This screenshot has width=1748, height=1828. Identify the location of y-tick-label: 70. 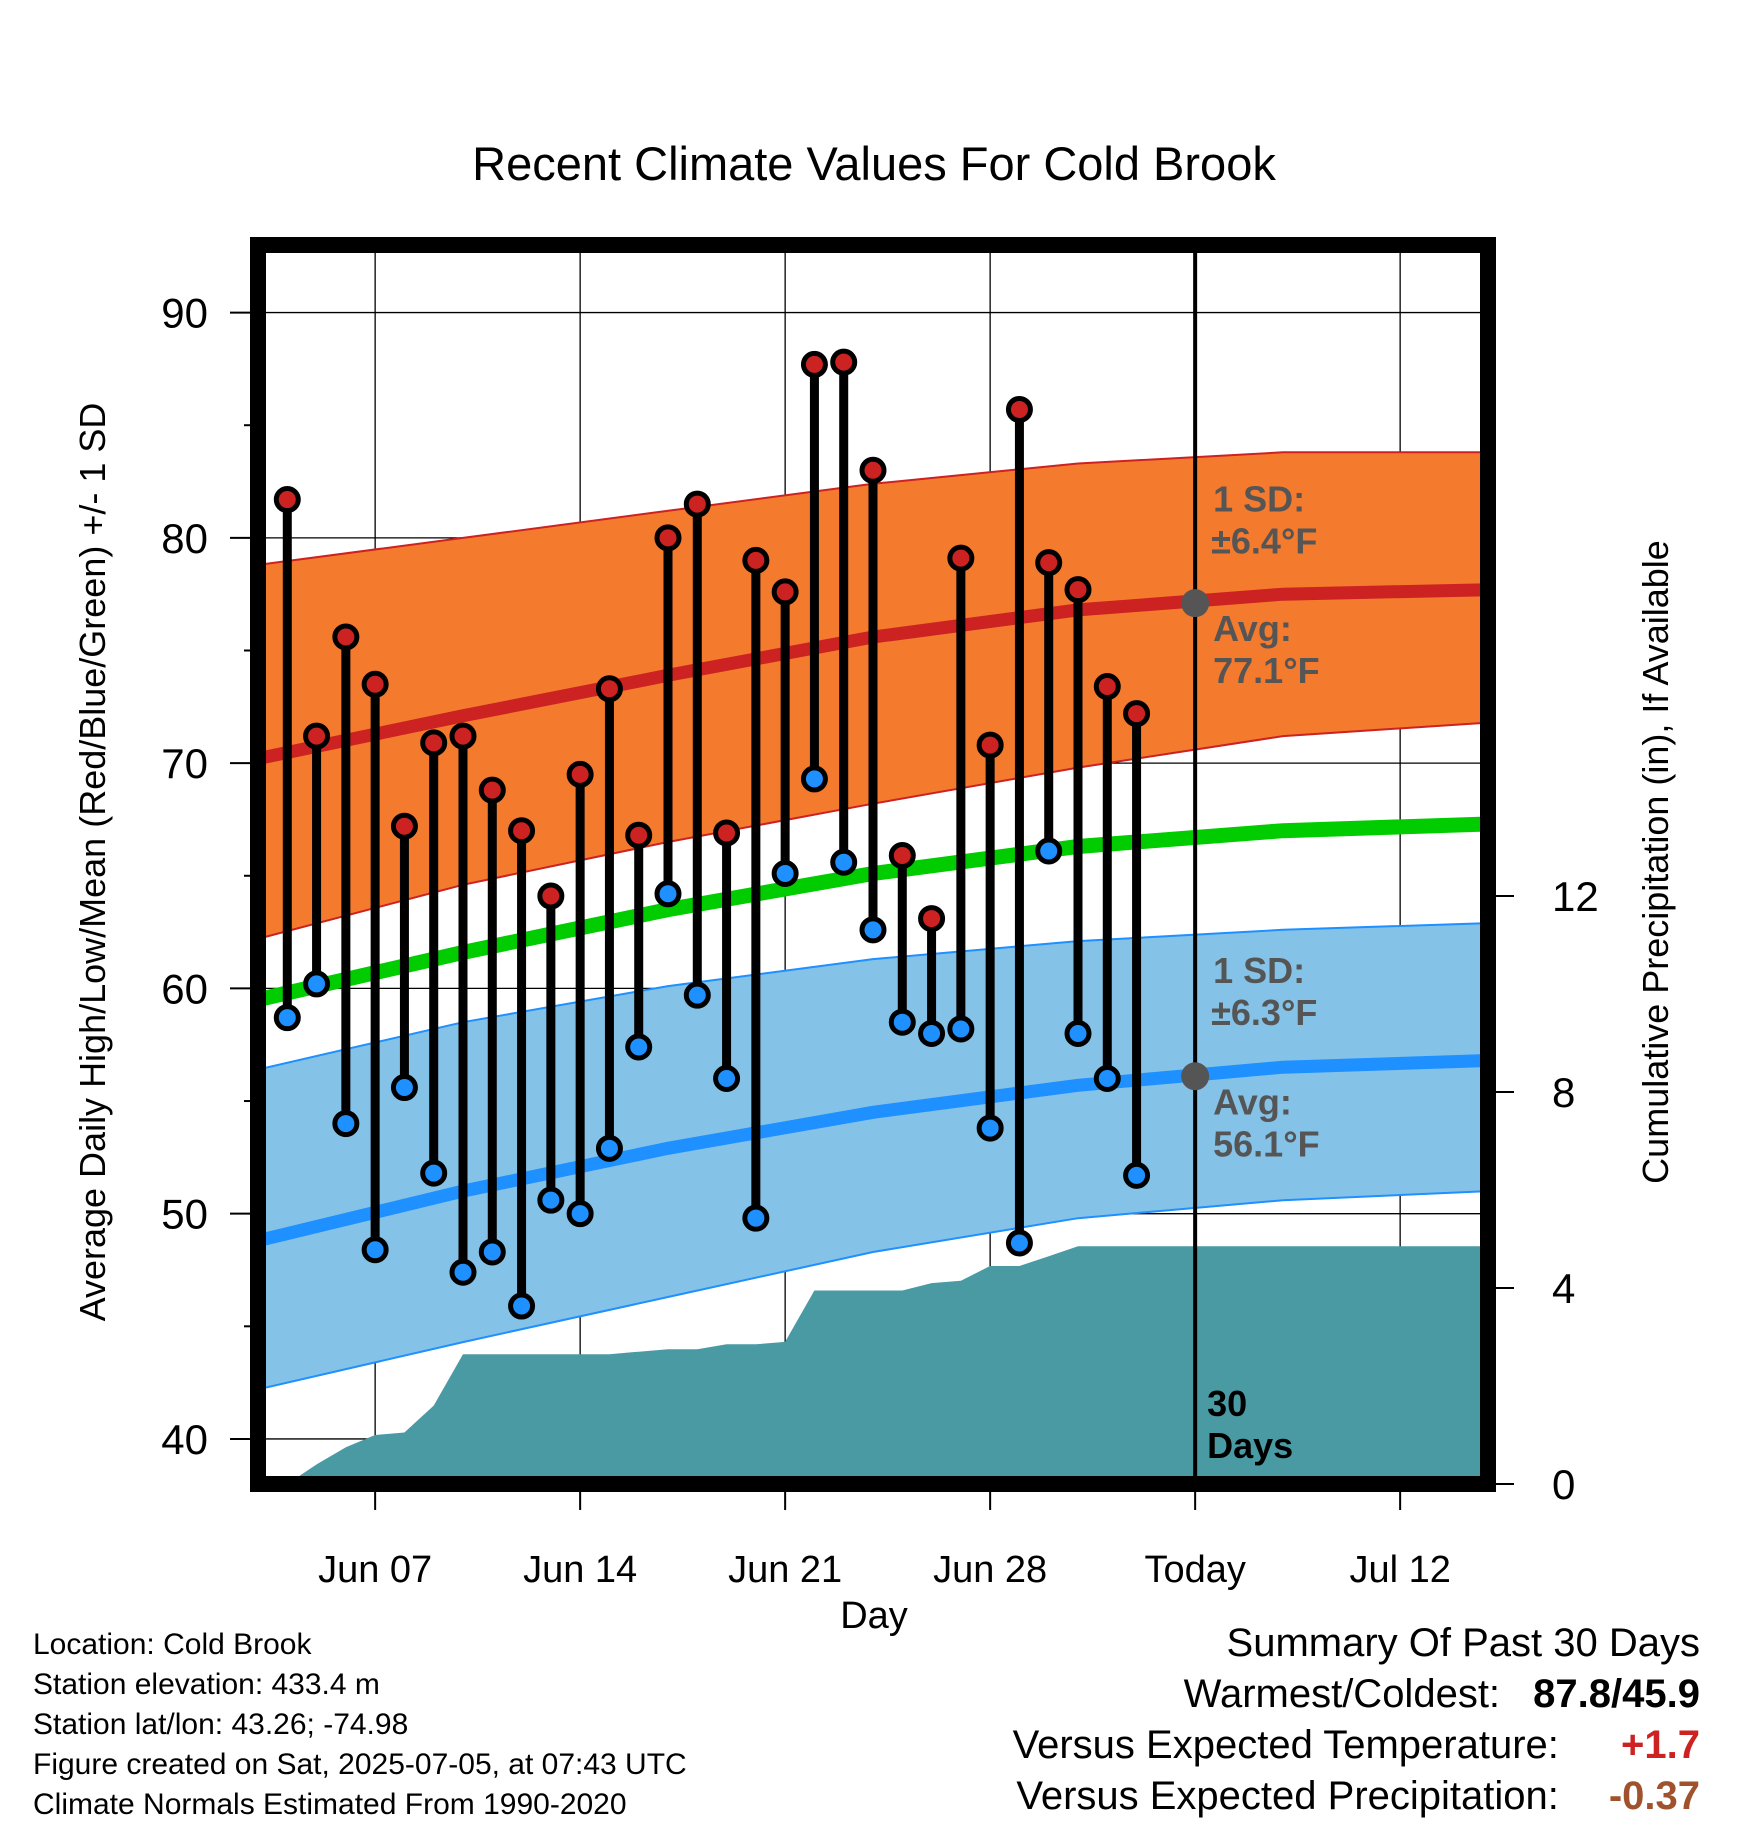
(184, 763).